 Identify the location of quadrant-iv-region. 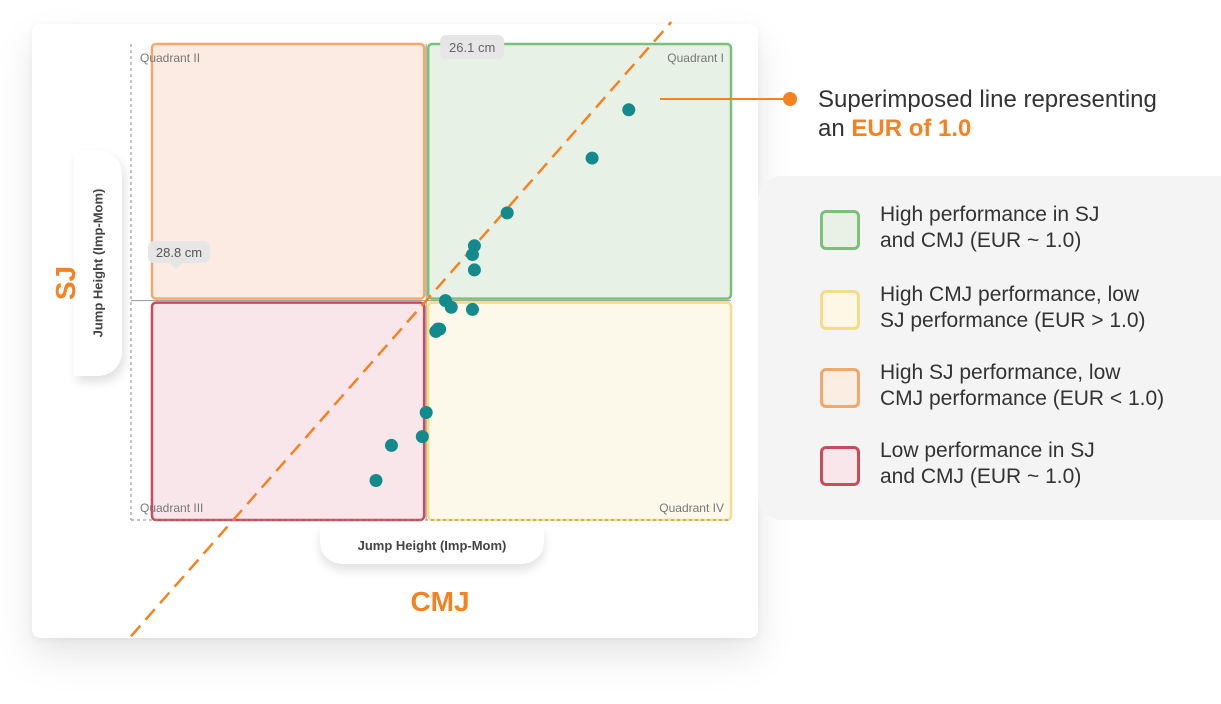
(579, 411).